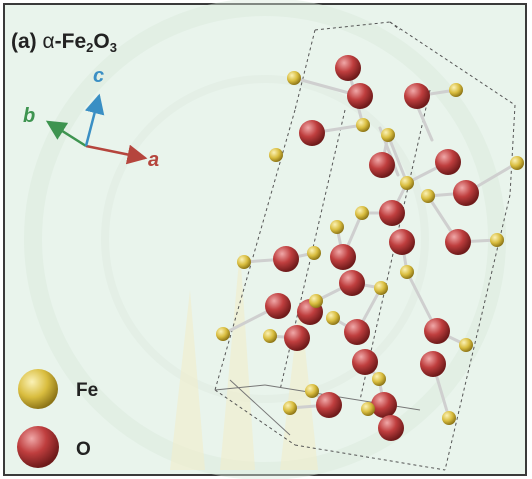 This screenshot has width=532, height=479. I want to click on legend-o-swatch, so click(38, 447).